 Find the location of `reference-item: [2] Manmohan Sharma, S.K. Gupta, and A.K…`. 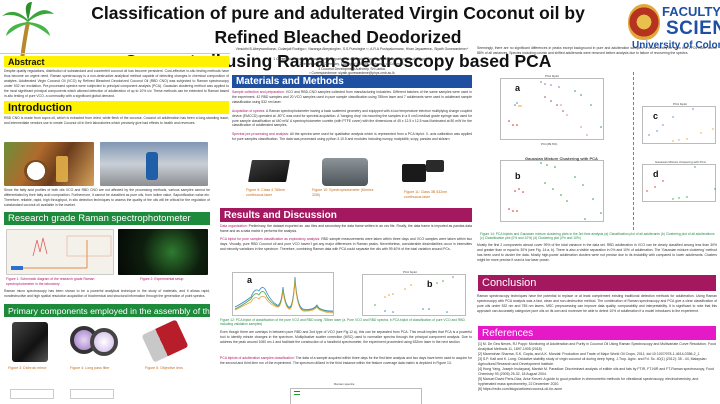

reference-item: [2] Manmohan Sharma, S.K. Gupta, and A.K… is located at coordinates (589, 354).